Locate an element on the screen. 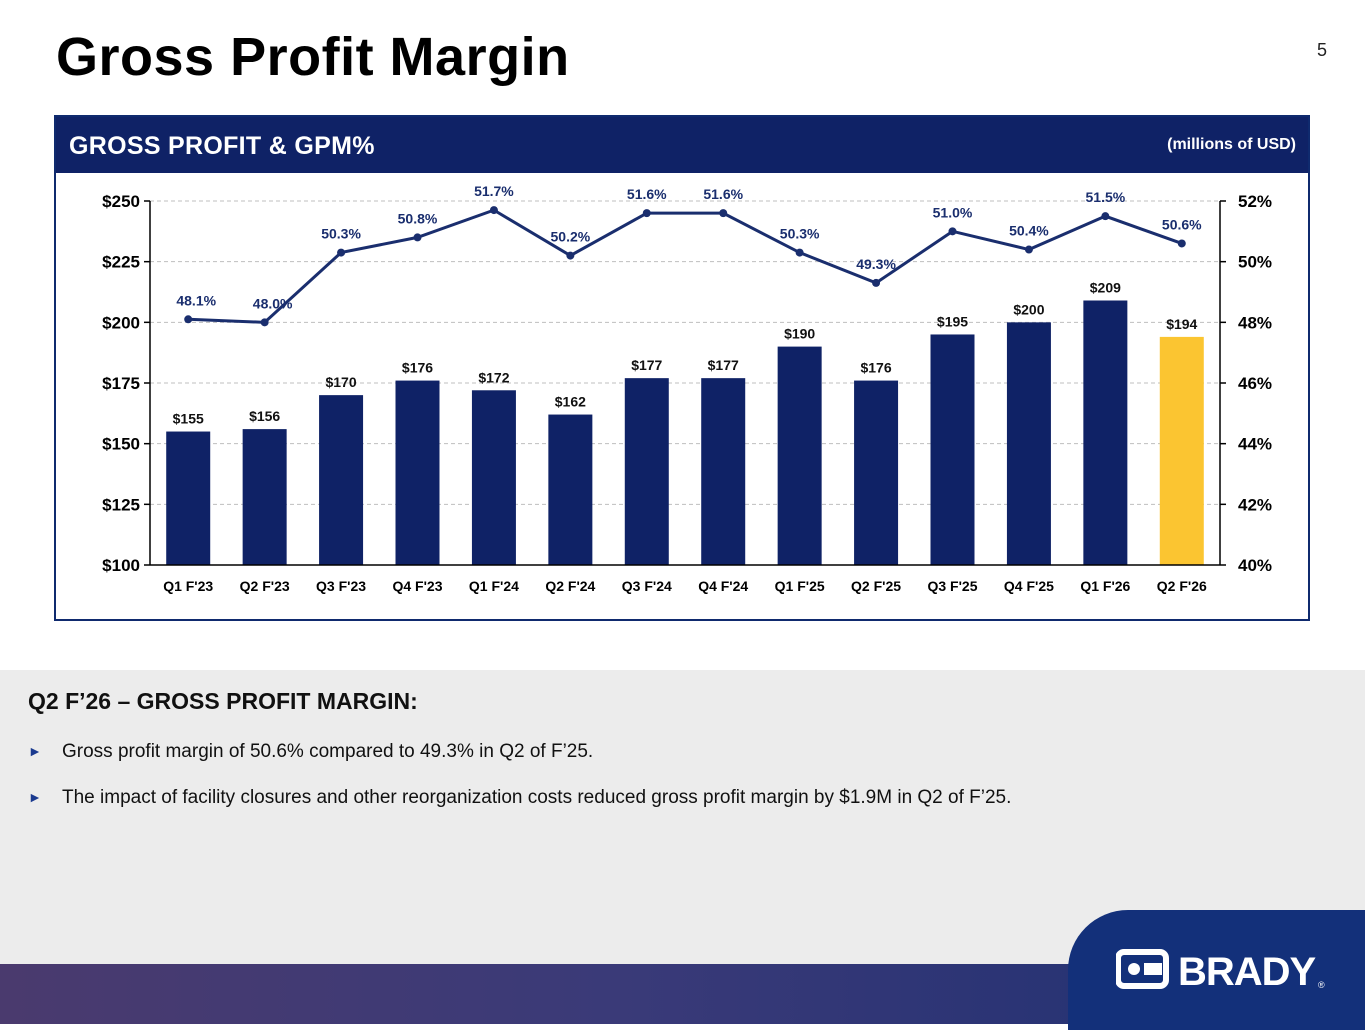  gpm-data-label: 48.1% is located at coordinates (196, 300).